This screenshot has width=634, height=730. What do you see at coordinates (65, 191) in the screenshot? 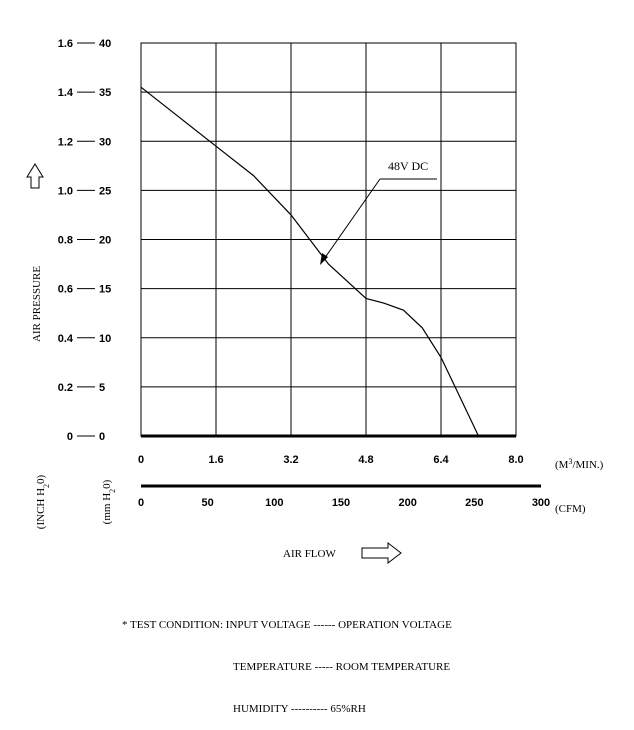
I see `y-tick-label-inch: 1.0` at bounding box center [65, 191].